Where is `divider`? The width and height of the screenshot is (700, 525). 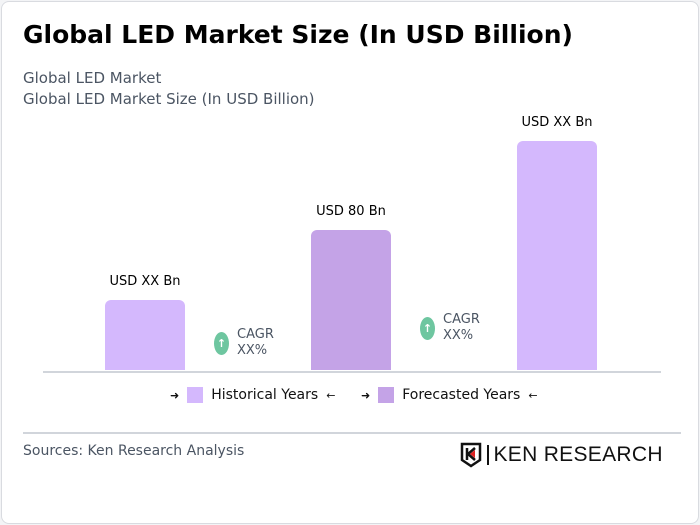
divider is located at coordinates (352, 433).